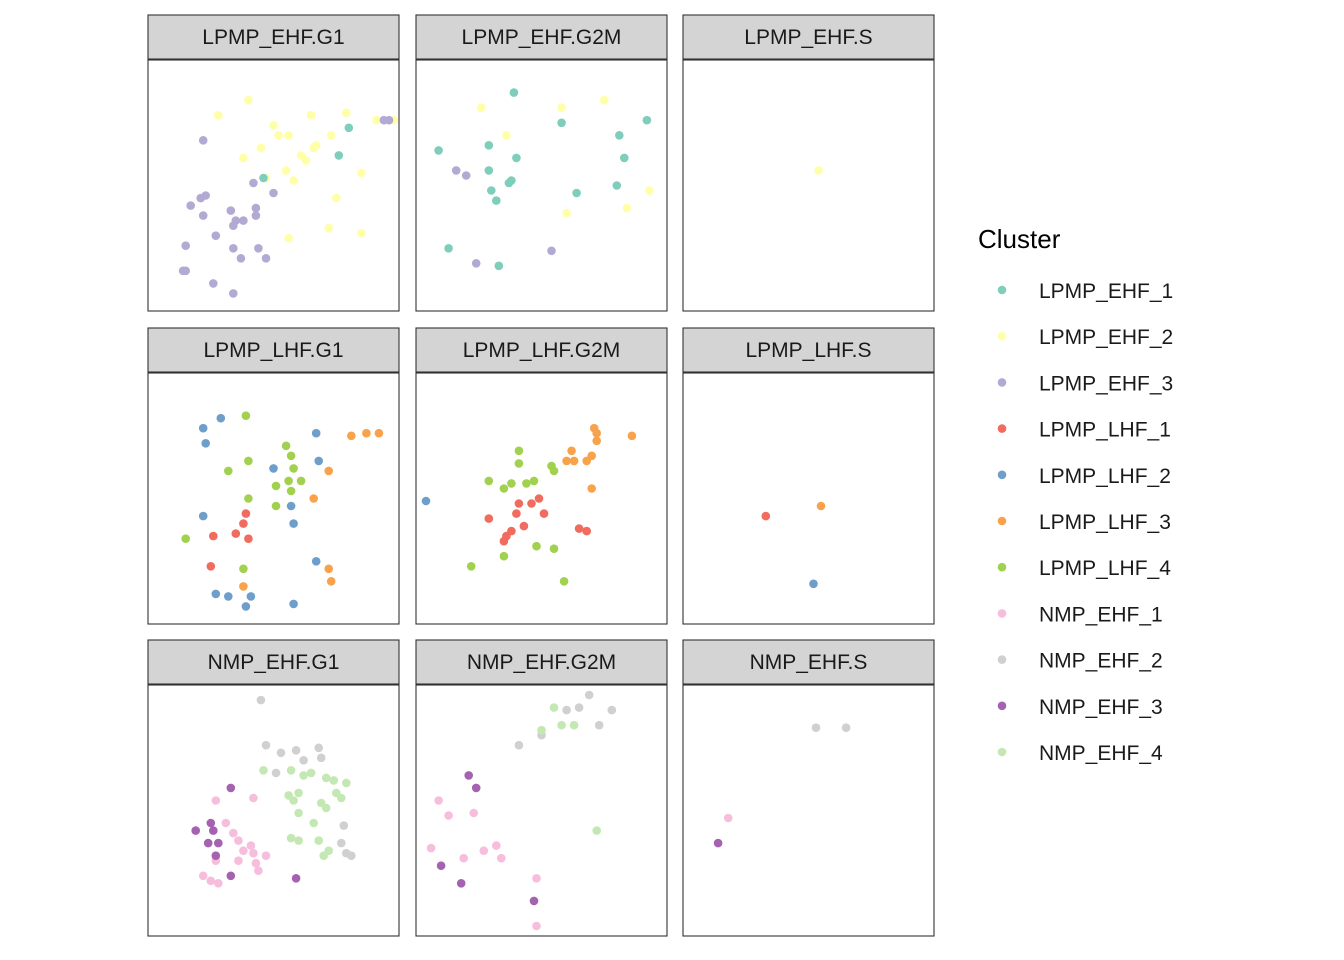 This screenshot has height=960, width=1344. Describe the element at coordinates (1105, 522) in the screenshot. I see `legend-label: LPMP_LHF_3` at that location.